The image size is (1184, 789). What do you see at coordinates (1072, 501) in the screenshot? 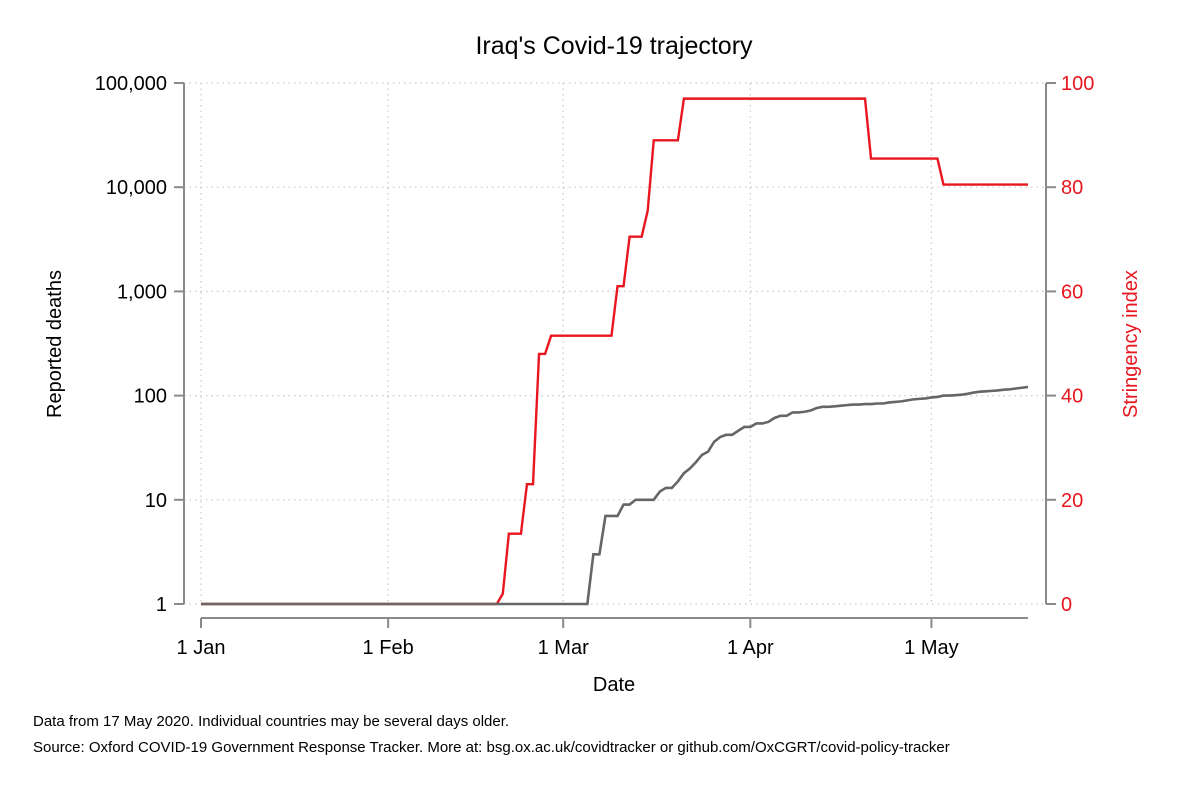
I see `right-tick-label-1: 20` at bounding box center [1072, 501].